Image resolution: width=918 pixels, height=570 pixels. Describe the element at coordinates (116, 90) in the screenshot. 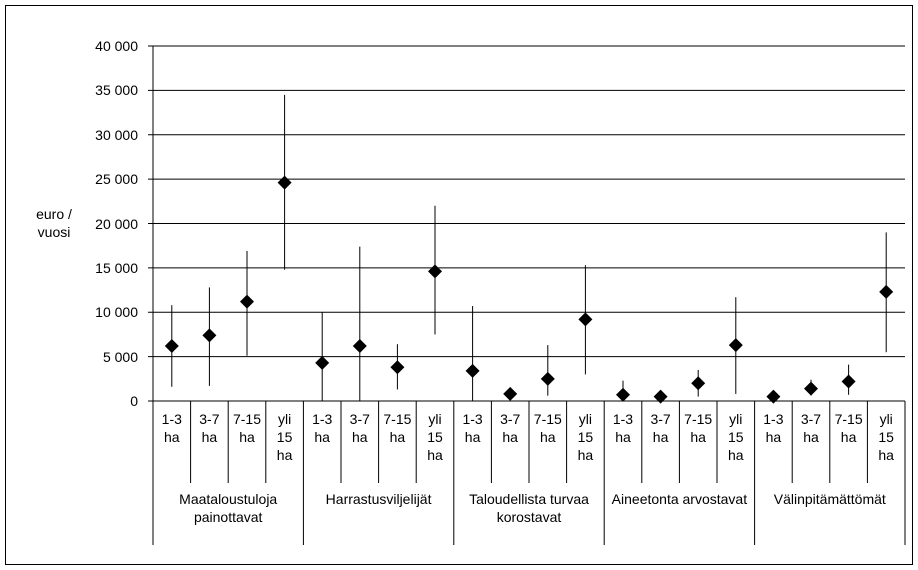

I see `y-tick-label: 35 000` at that location.